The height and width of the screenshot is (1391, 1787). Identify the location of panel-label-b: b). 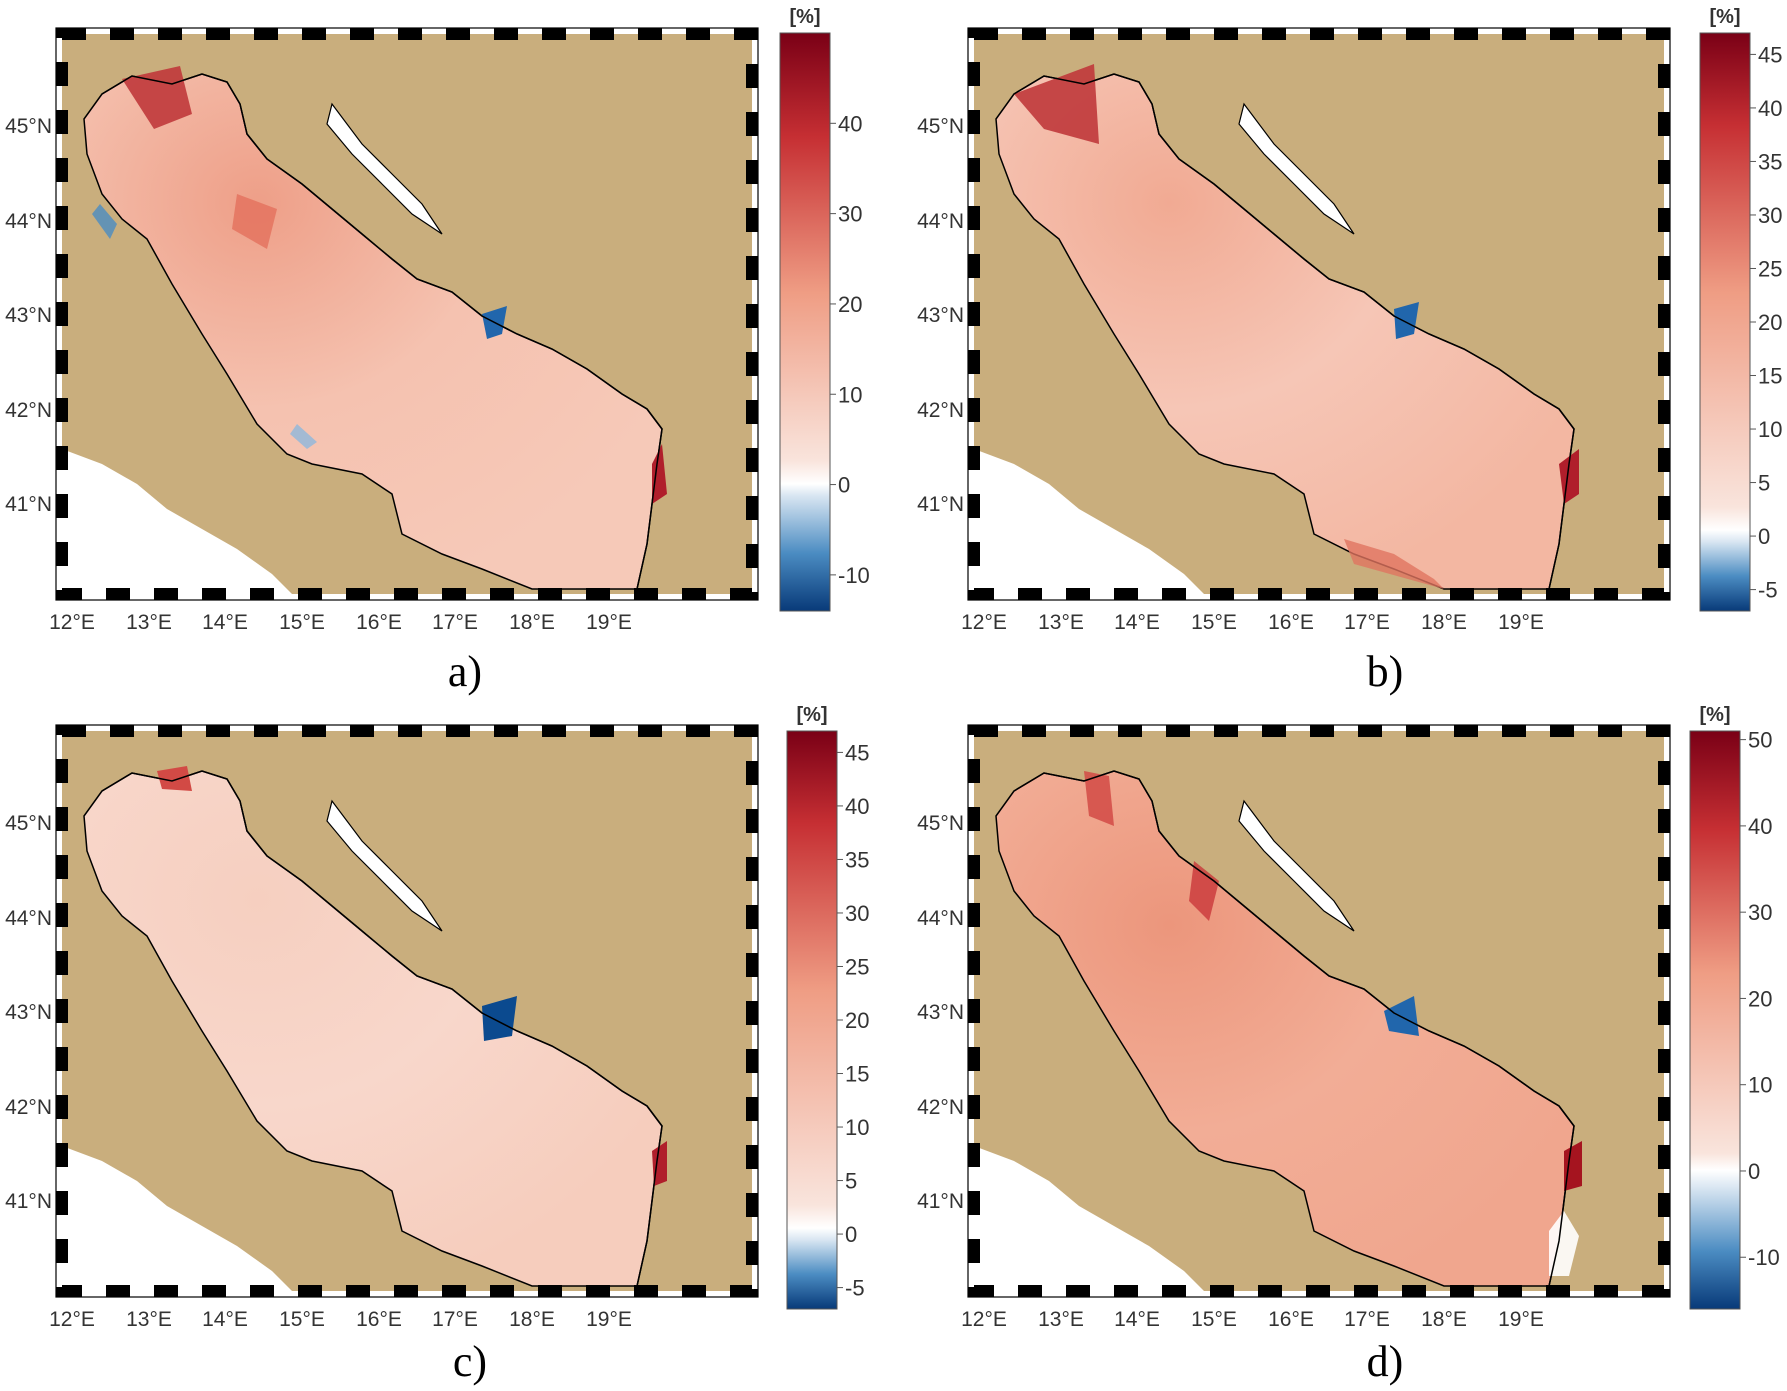
(1385, 671).